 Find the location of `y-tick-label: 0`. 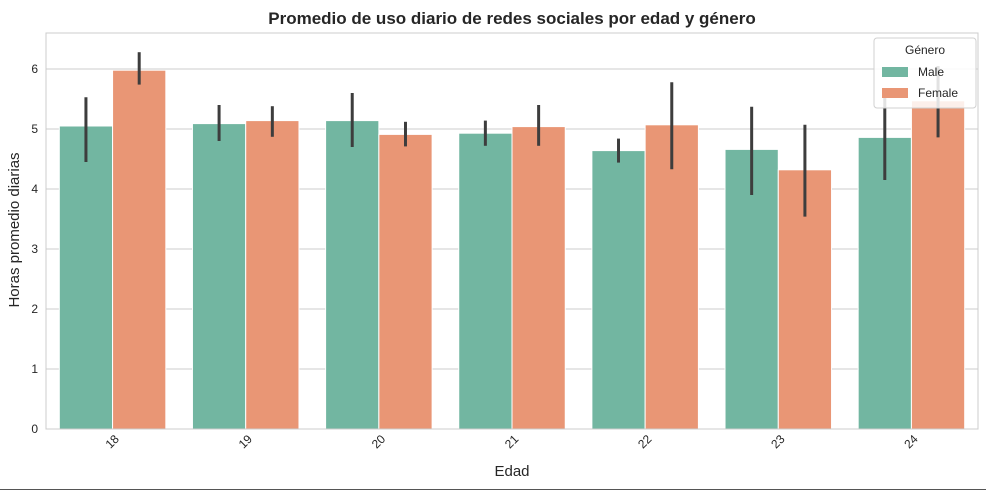

y-tick-label: 0 is located at coordinates (34, 429).